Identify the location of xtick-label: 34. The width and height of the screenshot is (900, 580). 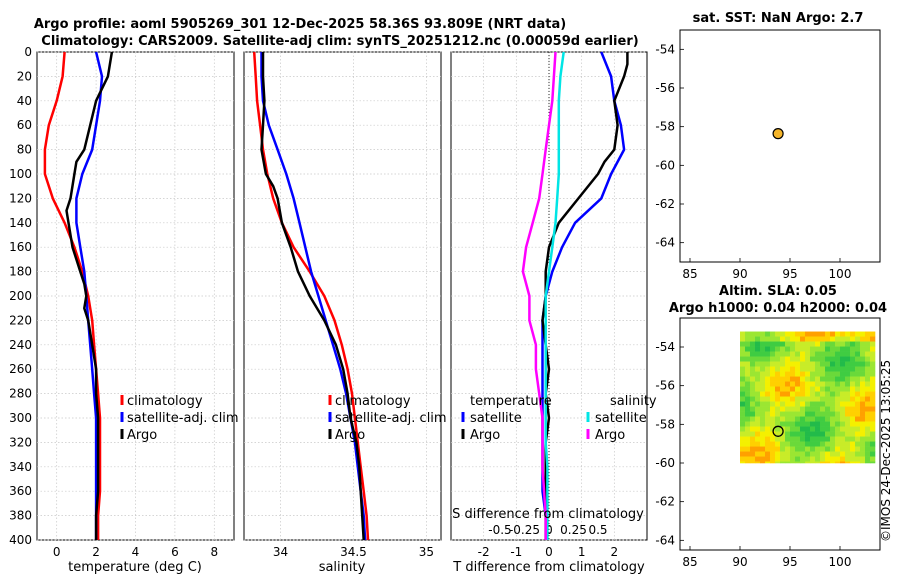
(280, 552).